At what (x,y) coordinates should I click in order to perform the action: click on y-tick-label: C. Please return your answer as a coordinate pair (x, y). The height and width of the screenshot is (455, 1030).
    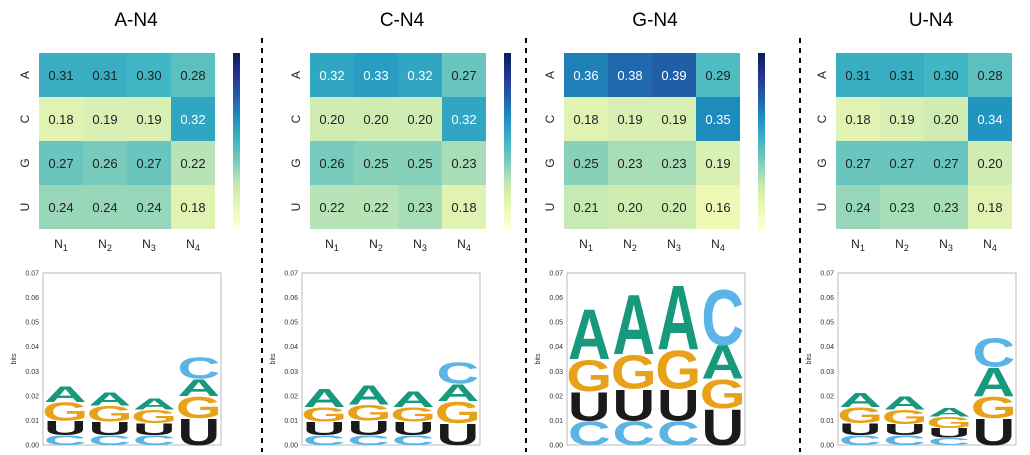
    Looking at the image, I should click on (822, 118).